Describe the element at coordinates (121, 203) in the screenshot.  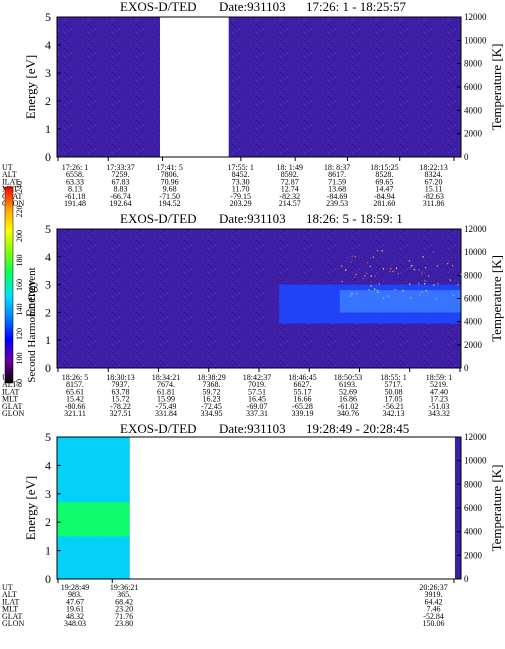
I see `panel-1-orbit-value: 192.64` at that location.